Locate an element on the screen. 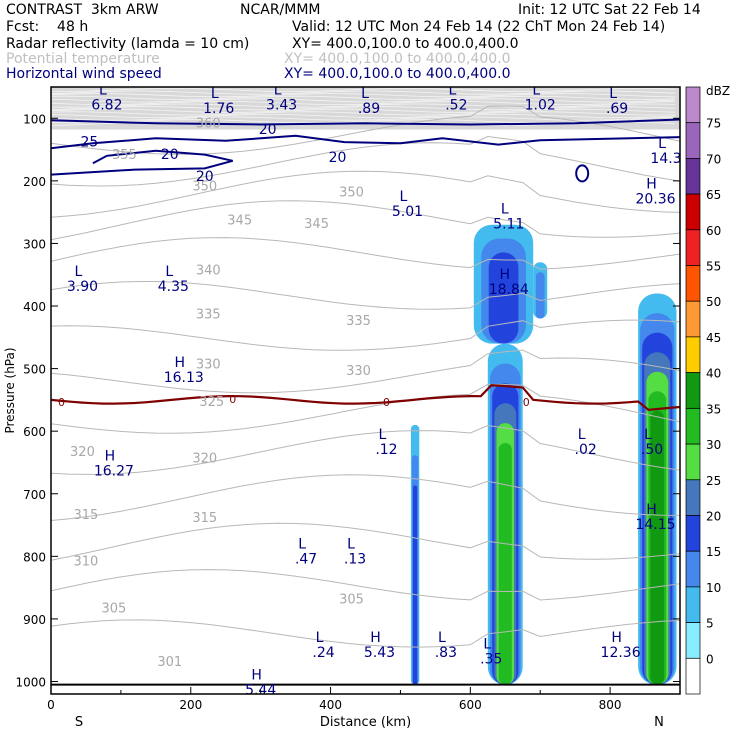 The height and width of the screenshot is (740, 740). init-time: Init: 12 UTC Sat 22 Feb 14 is located at coordinates (609, 10).